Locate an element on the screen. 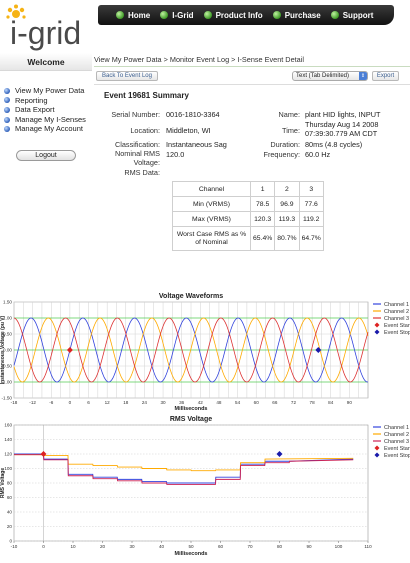 Image resolution: width=410 pixels, height=563 pixels. time-date-value: Thursday Aug 14 2008 is located at coordinates (342, 124).